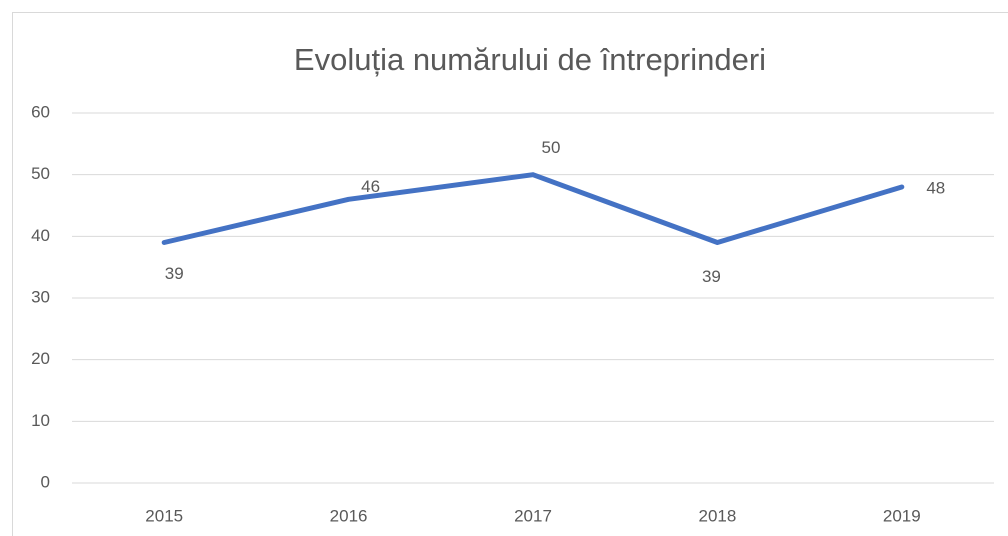  What do you see at coordinates (902, 515) in the screenshot?
I see `x-tick-label: 2019` at bounding box center [902, 515].